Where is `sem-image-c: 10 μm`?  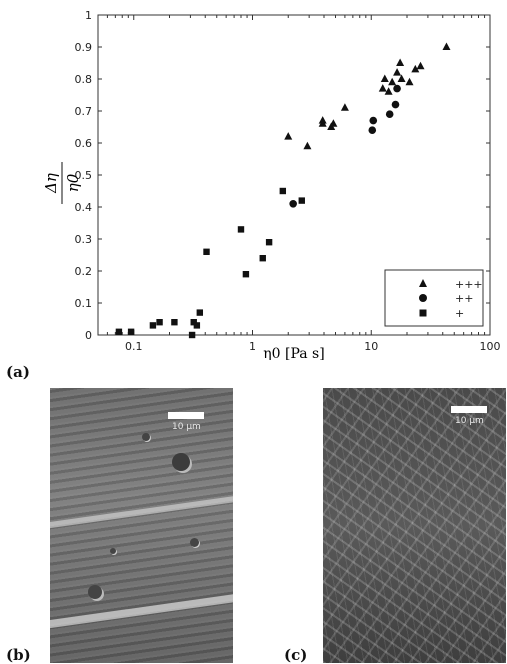
sem-image-c: 10 μm is located at coordinates (414, 525).